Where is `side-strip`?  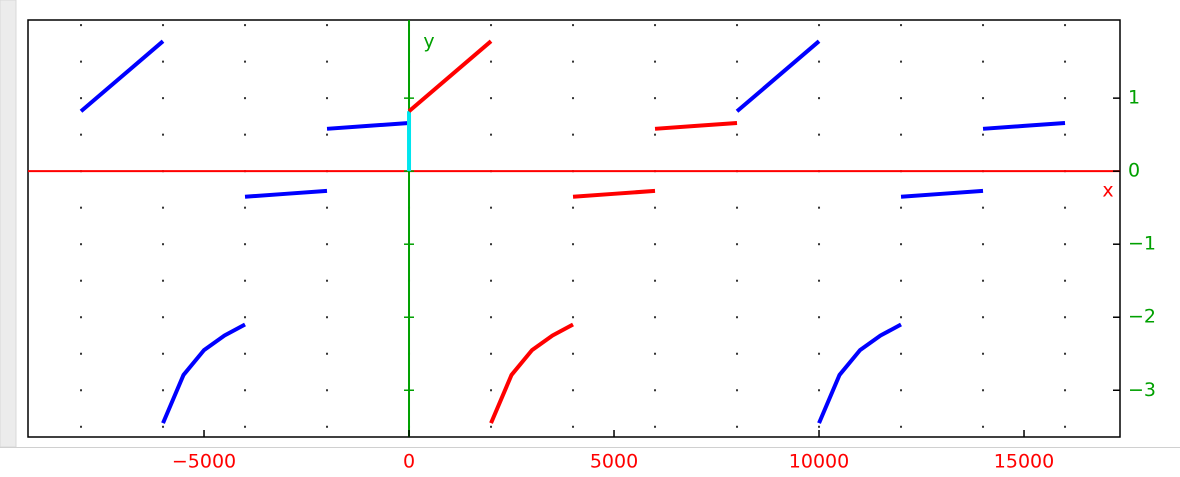
side-strip is located at coordinates (8, 224).